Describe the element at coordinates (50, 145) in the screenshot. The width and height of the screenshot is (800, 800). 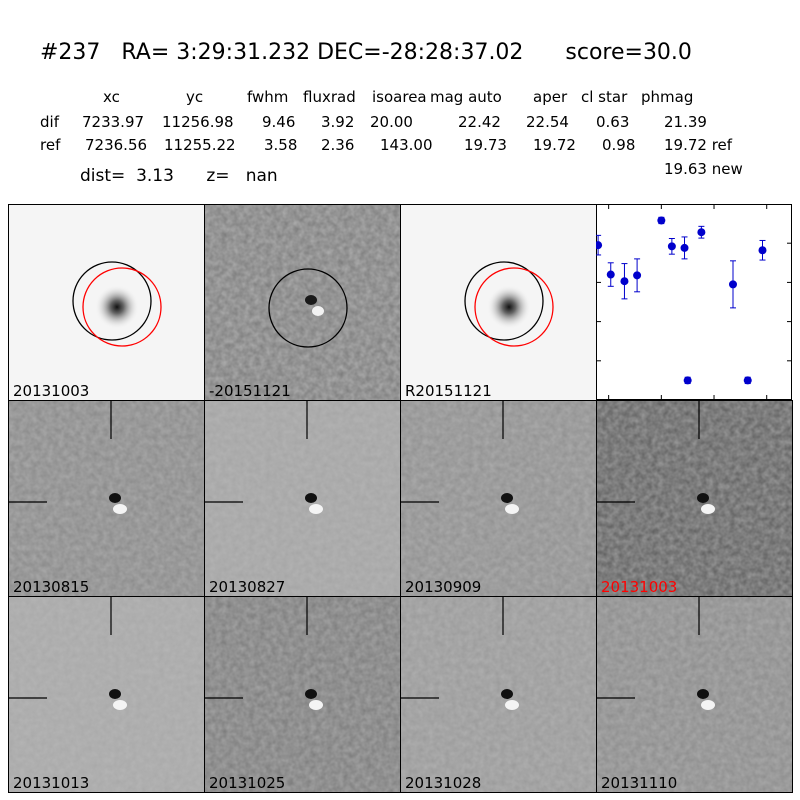
I see `row-name: ref` at that location.